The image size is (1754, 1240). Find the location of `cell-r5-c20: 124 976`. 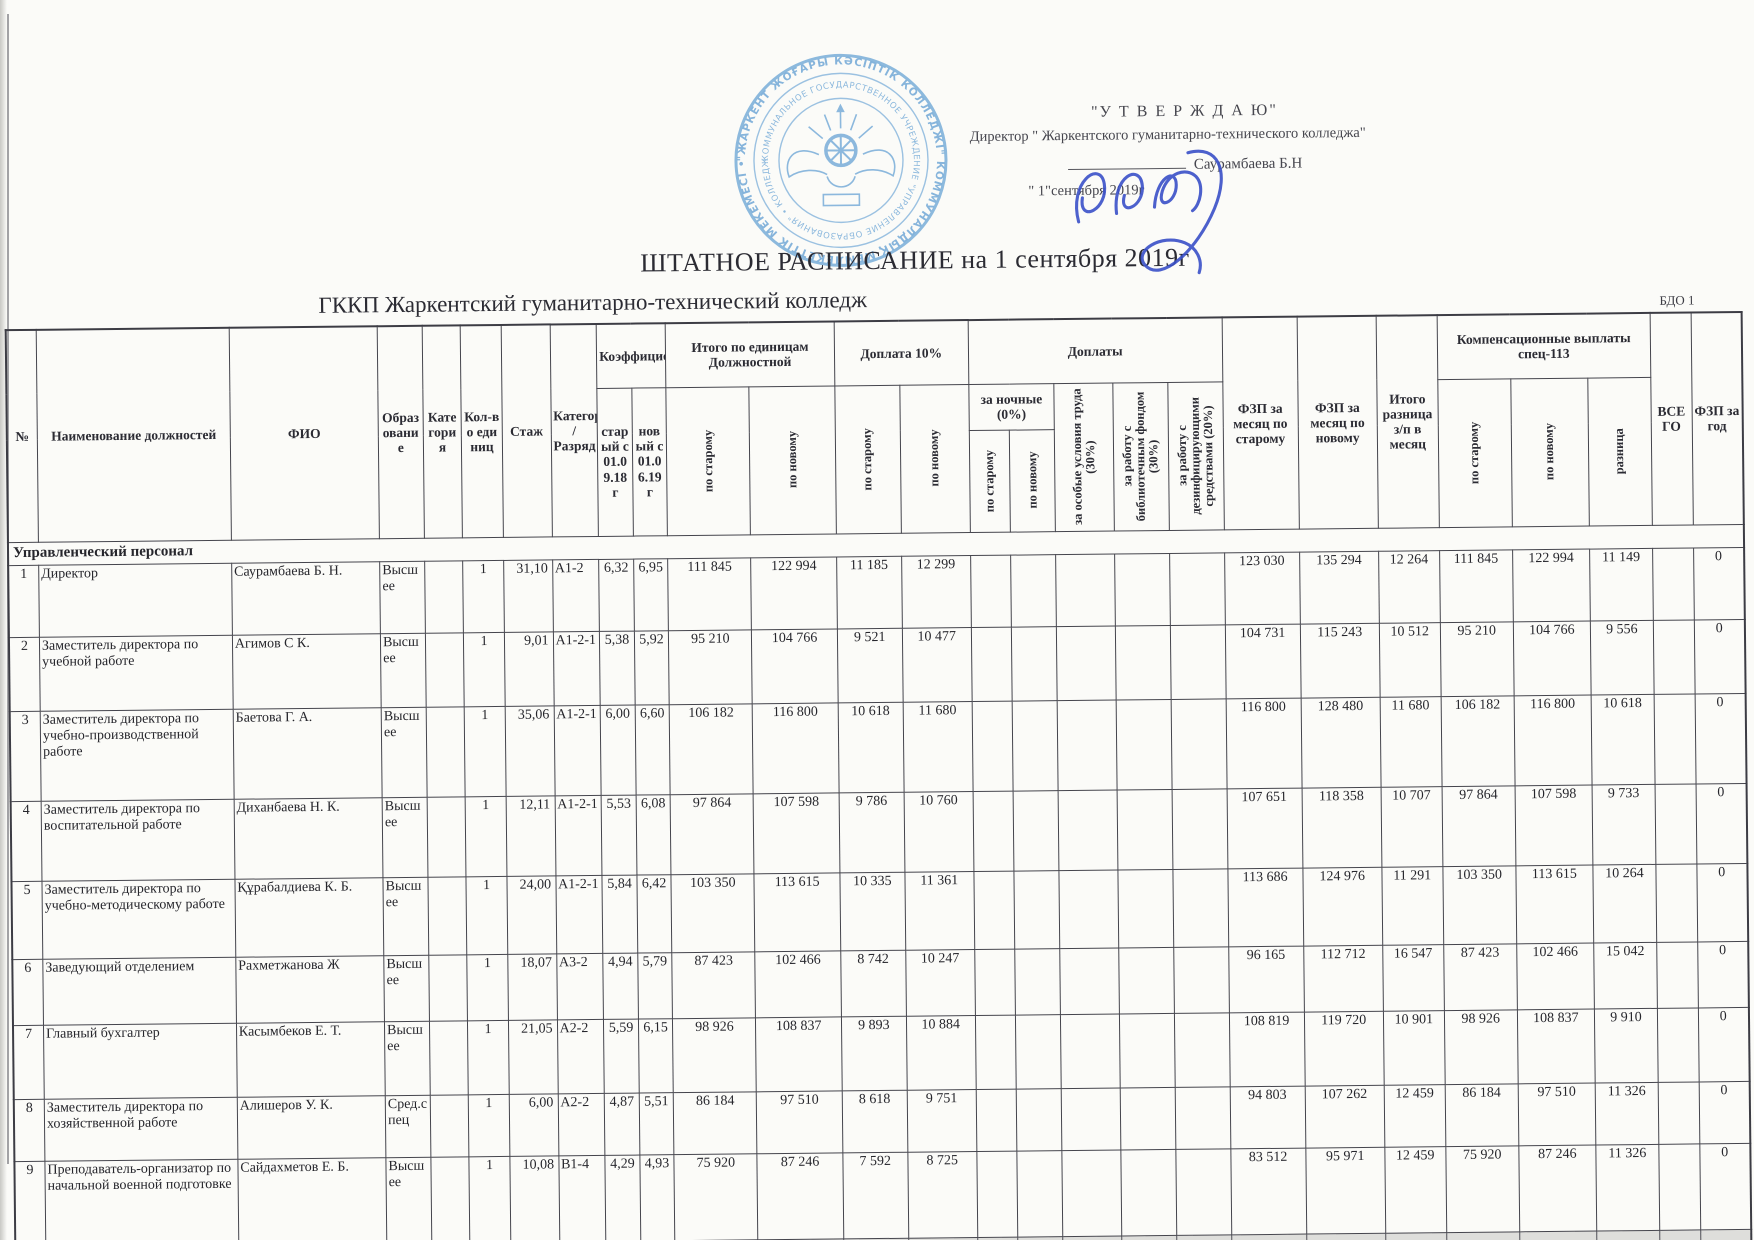

cell-r5-c20: 124 976 is located at coordinates (1342, 906).